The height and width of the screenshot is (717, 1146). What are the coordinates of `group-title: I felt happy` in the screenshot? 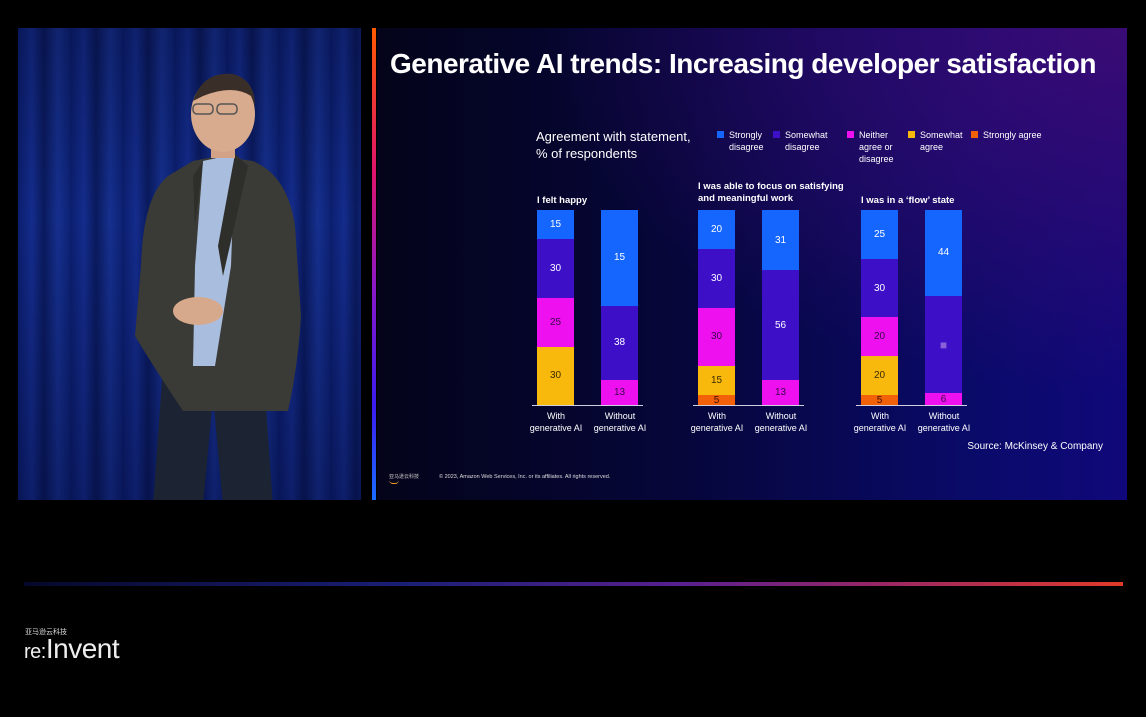 It's located at (562, 200).